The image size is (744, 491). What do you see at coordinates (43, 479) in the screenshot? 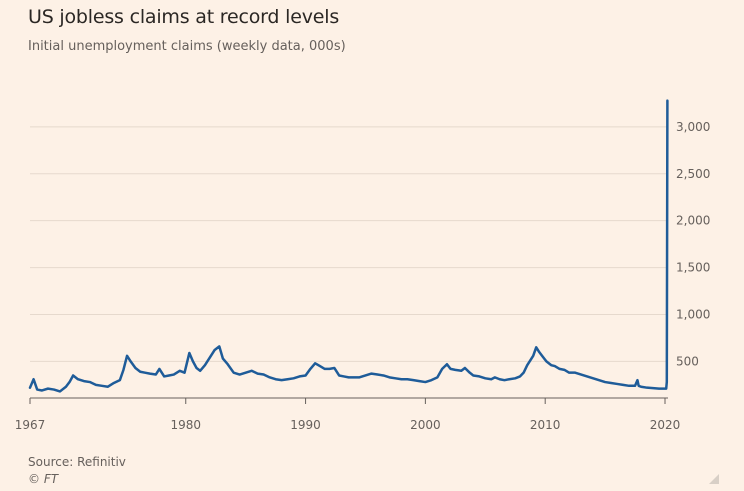
I see `chart-credit: © FT` at bounding box center [43, 479].